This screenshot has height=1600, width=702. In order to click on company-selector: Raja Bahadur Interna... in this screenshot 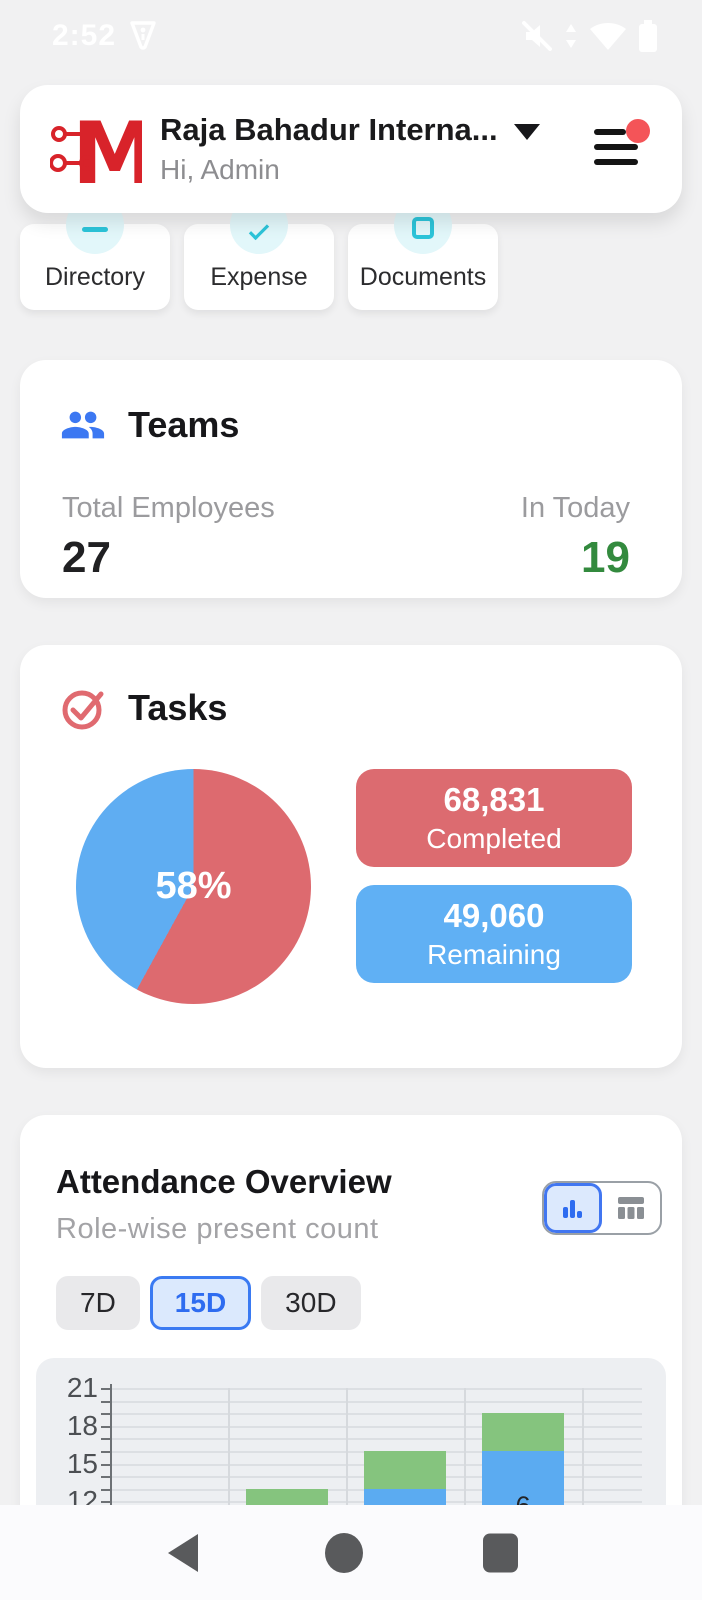, I will do `click(350, 130)`.